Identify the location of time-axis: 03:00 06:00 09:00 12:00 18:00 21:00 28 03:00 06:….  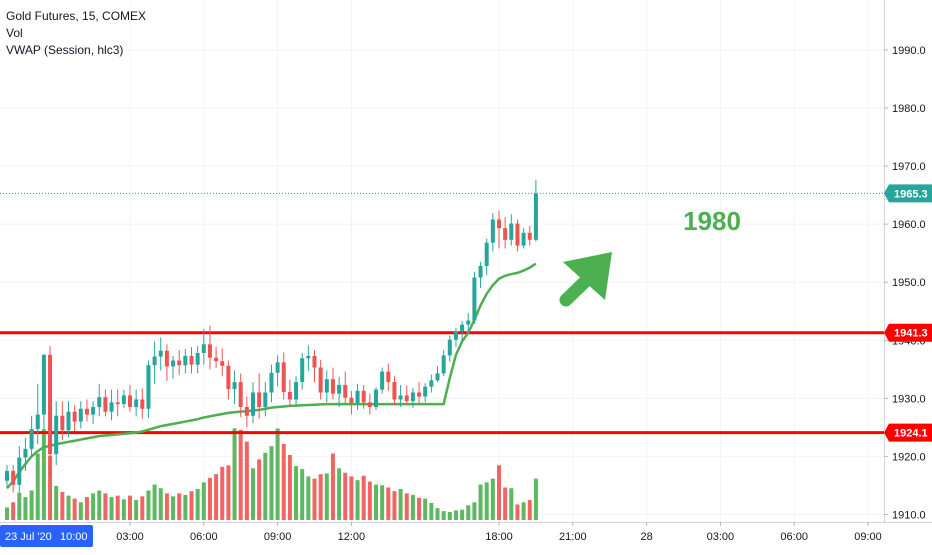
(466, 536).